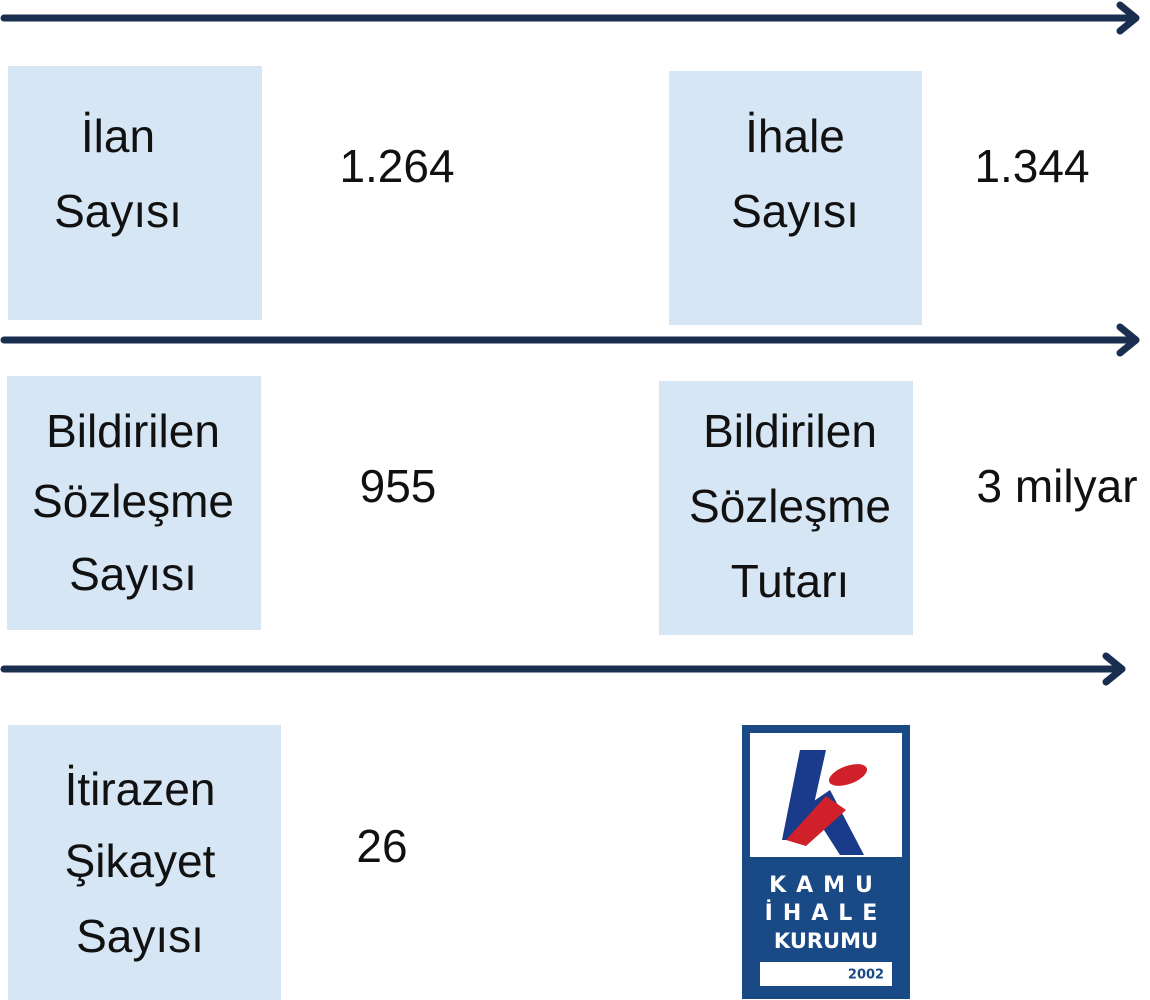 The height and width of the screenshot is (1000, 1150). I want to click on logo-line: KURUMU, so click(826, 941).